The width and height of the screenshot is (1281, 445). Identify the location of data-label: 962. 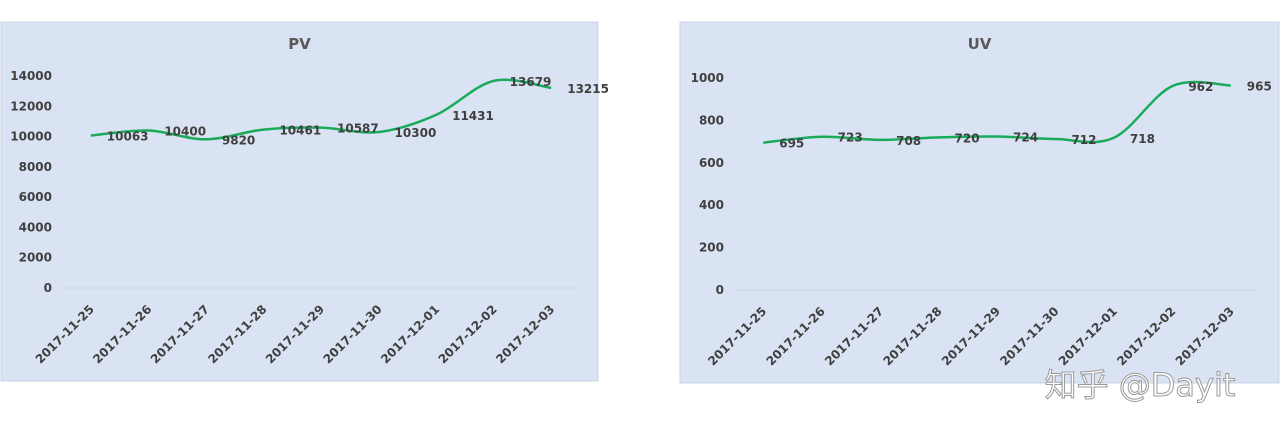
(1200, 87).